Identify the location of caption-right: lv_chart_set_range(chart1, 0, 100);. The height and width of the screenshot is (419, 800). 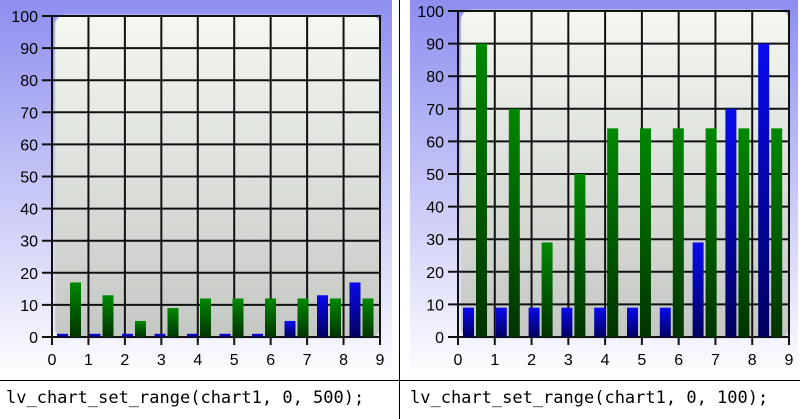
(589, 398).